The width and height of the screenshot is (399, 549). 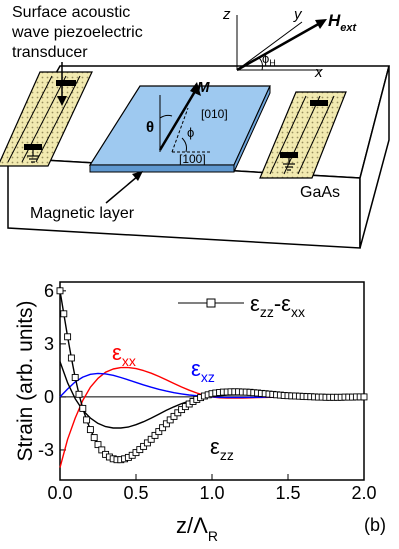 I want to click on label-ezz-sub: zz, so click(x=227, y=455).